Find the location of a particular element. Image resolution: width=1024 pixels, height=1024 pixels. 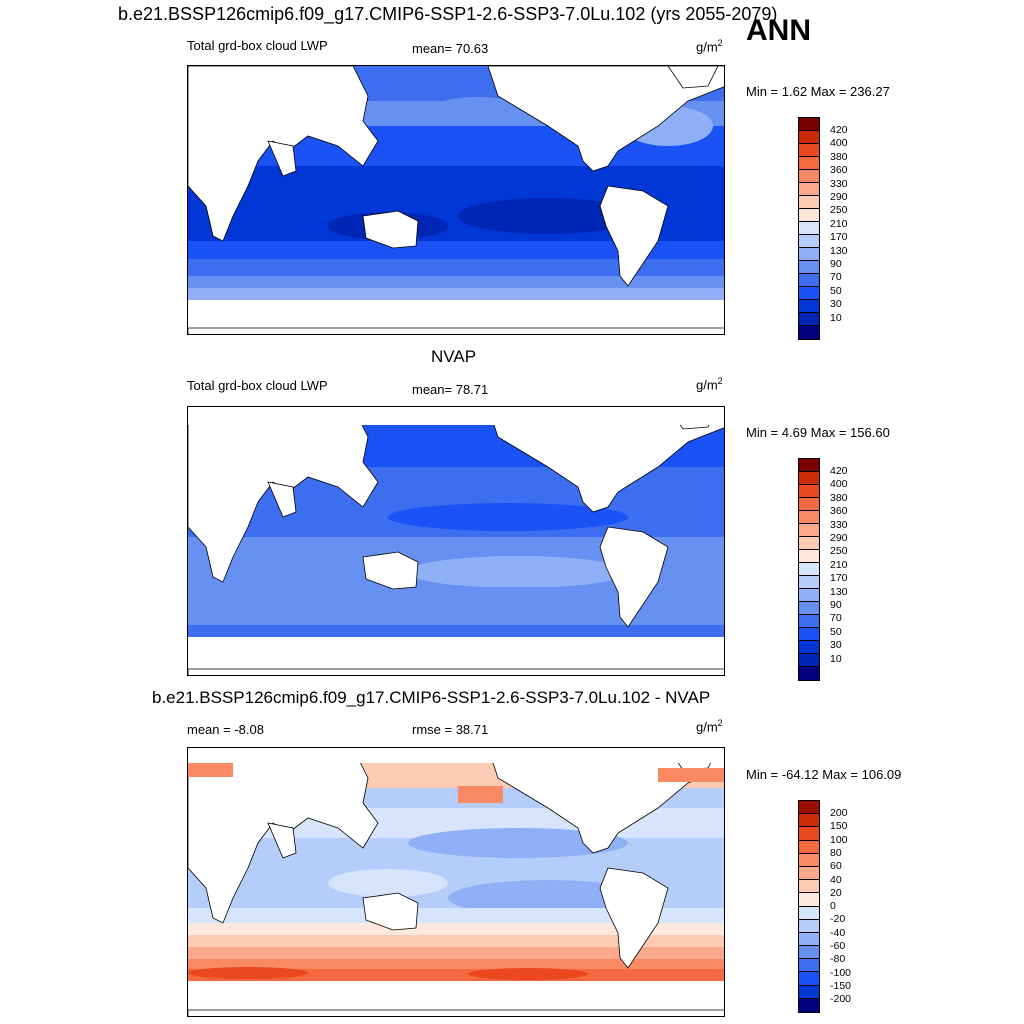

colorbar-tick-label: -200 is located at coordinates (841, 999).